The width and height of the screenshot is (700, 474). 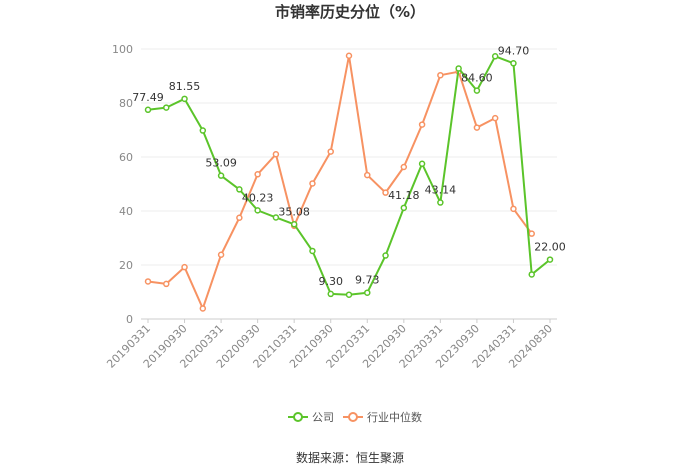 What do you see at coordinates (126, 103) in the screenshot?
I see `y-tick-label: 80` at bounding box center [126, 103].